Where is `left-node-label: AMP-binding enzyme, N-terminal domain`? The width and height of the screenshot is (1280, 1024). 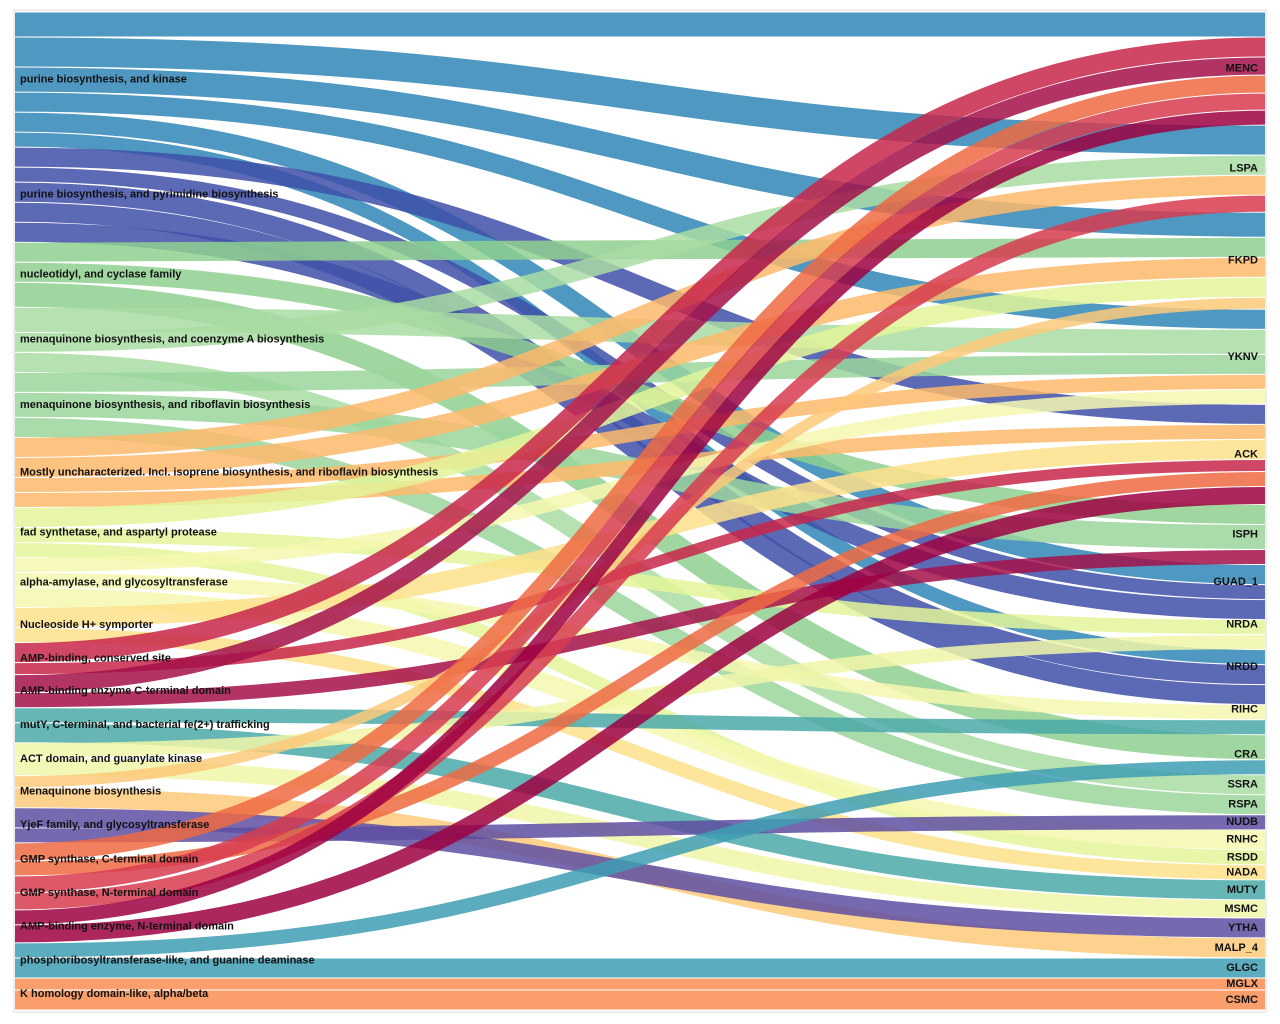
left-node-label: AMP-binding enzyme, N-terminal domain is located at coordinates (127, 926).